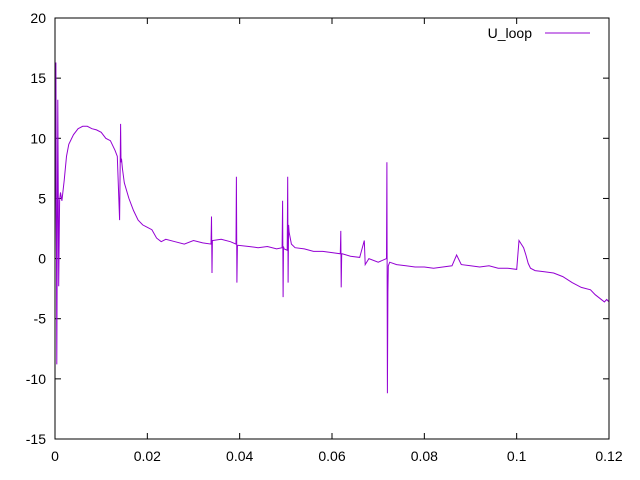 This screenshot has width=640, height=480. I want to click on y-tick-label: -10, so click(36, 379).